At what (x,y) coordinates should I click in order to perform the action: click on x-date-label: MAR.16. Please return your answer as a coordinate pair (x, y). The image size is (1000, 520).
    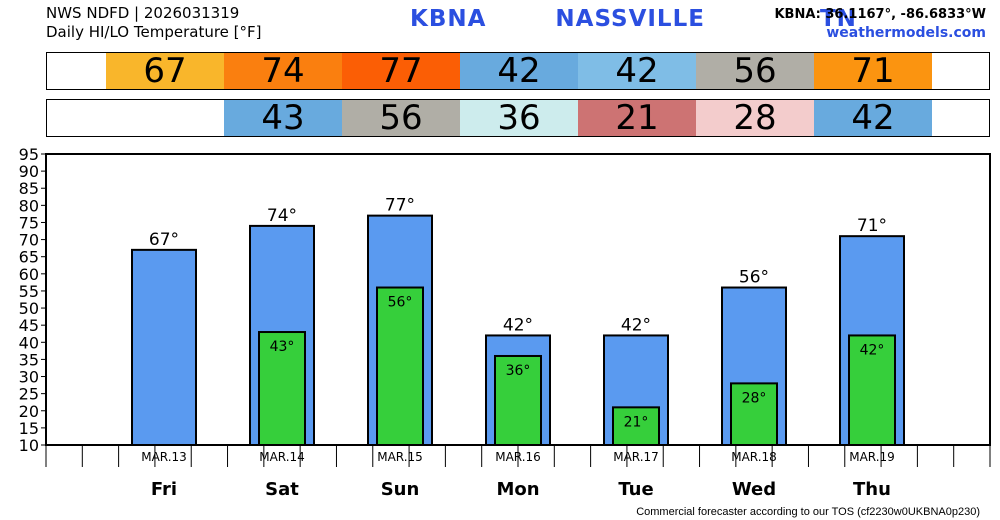
    Looking at the image, I should click on (518, 457).